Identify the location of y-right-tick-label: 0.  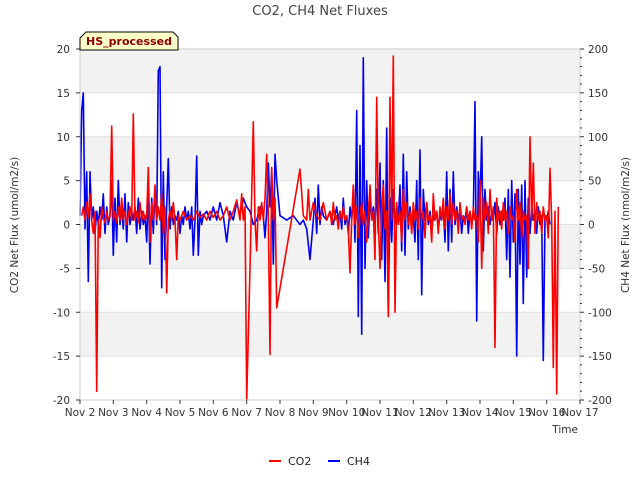
(591, 226).